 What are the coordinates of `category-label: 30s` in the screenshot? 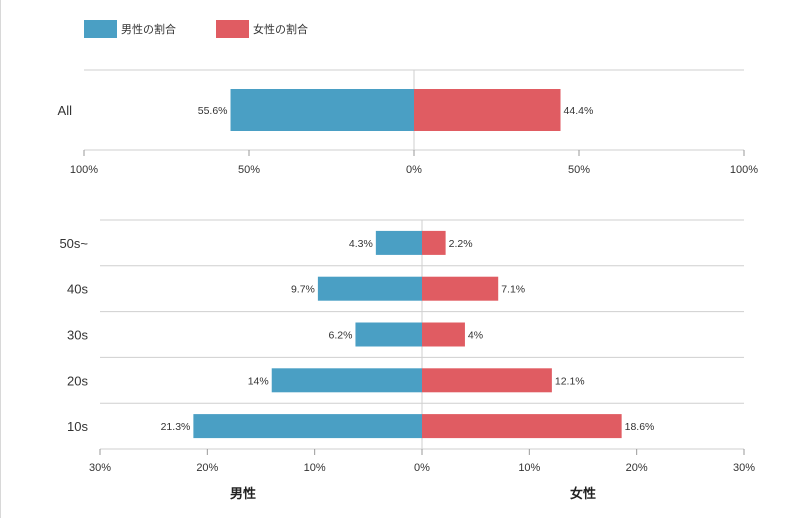 It's located at (77, 335).